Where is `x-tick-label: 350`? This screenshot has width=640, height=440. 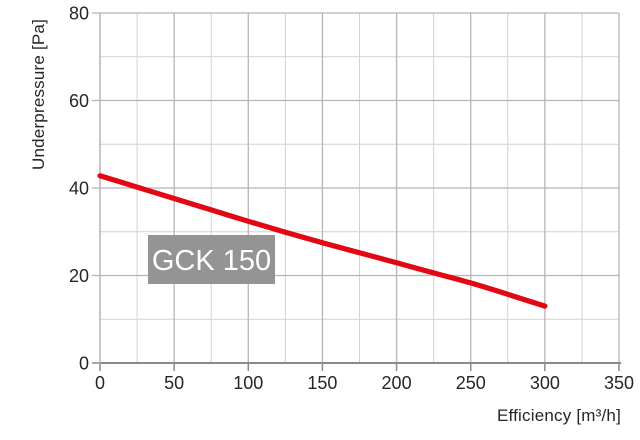 x-tick-label: 350 is located at coordinates (619, 383).